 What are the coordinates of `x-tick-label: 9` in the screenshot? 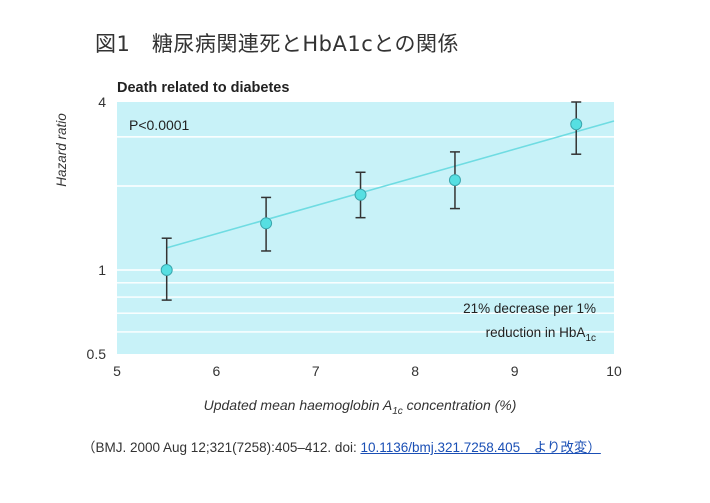 It's located at (515, 371).